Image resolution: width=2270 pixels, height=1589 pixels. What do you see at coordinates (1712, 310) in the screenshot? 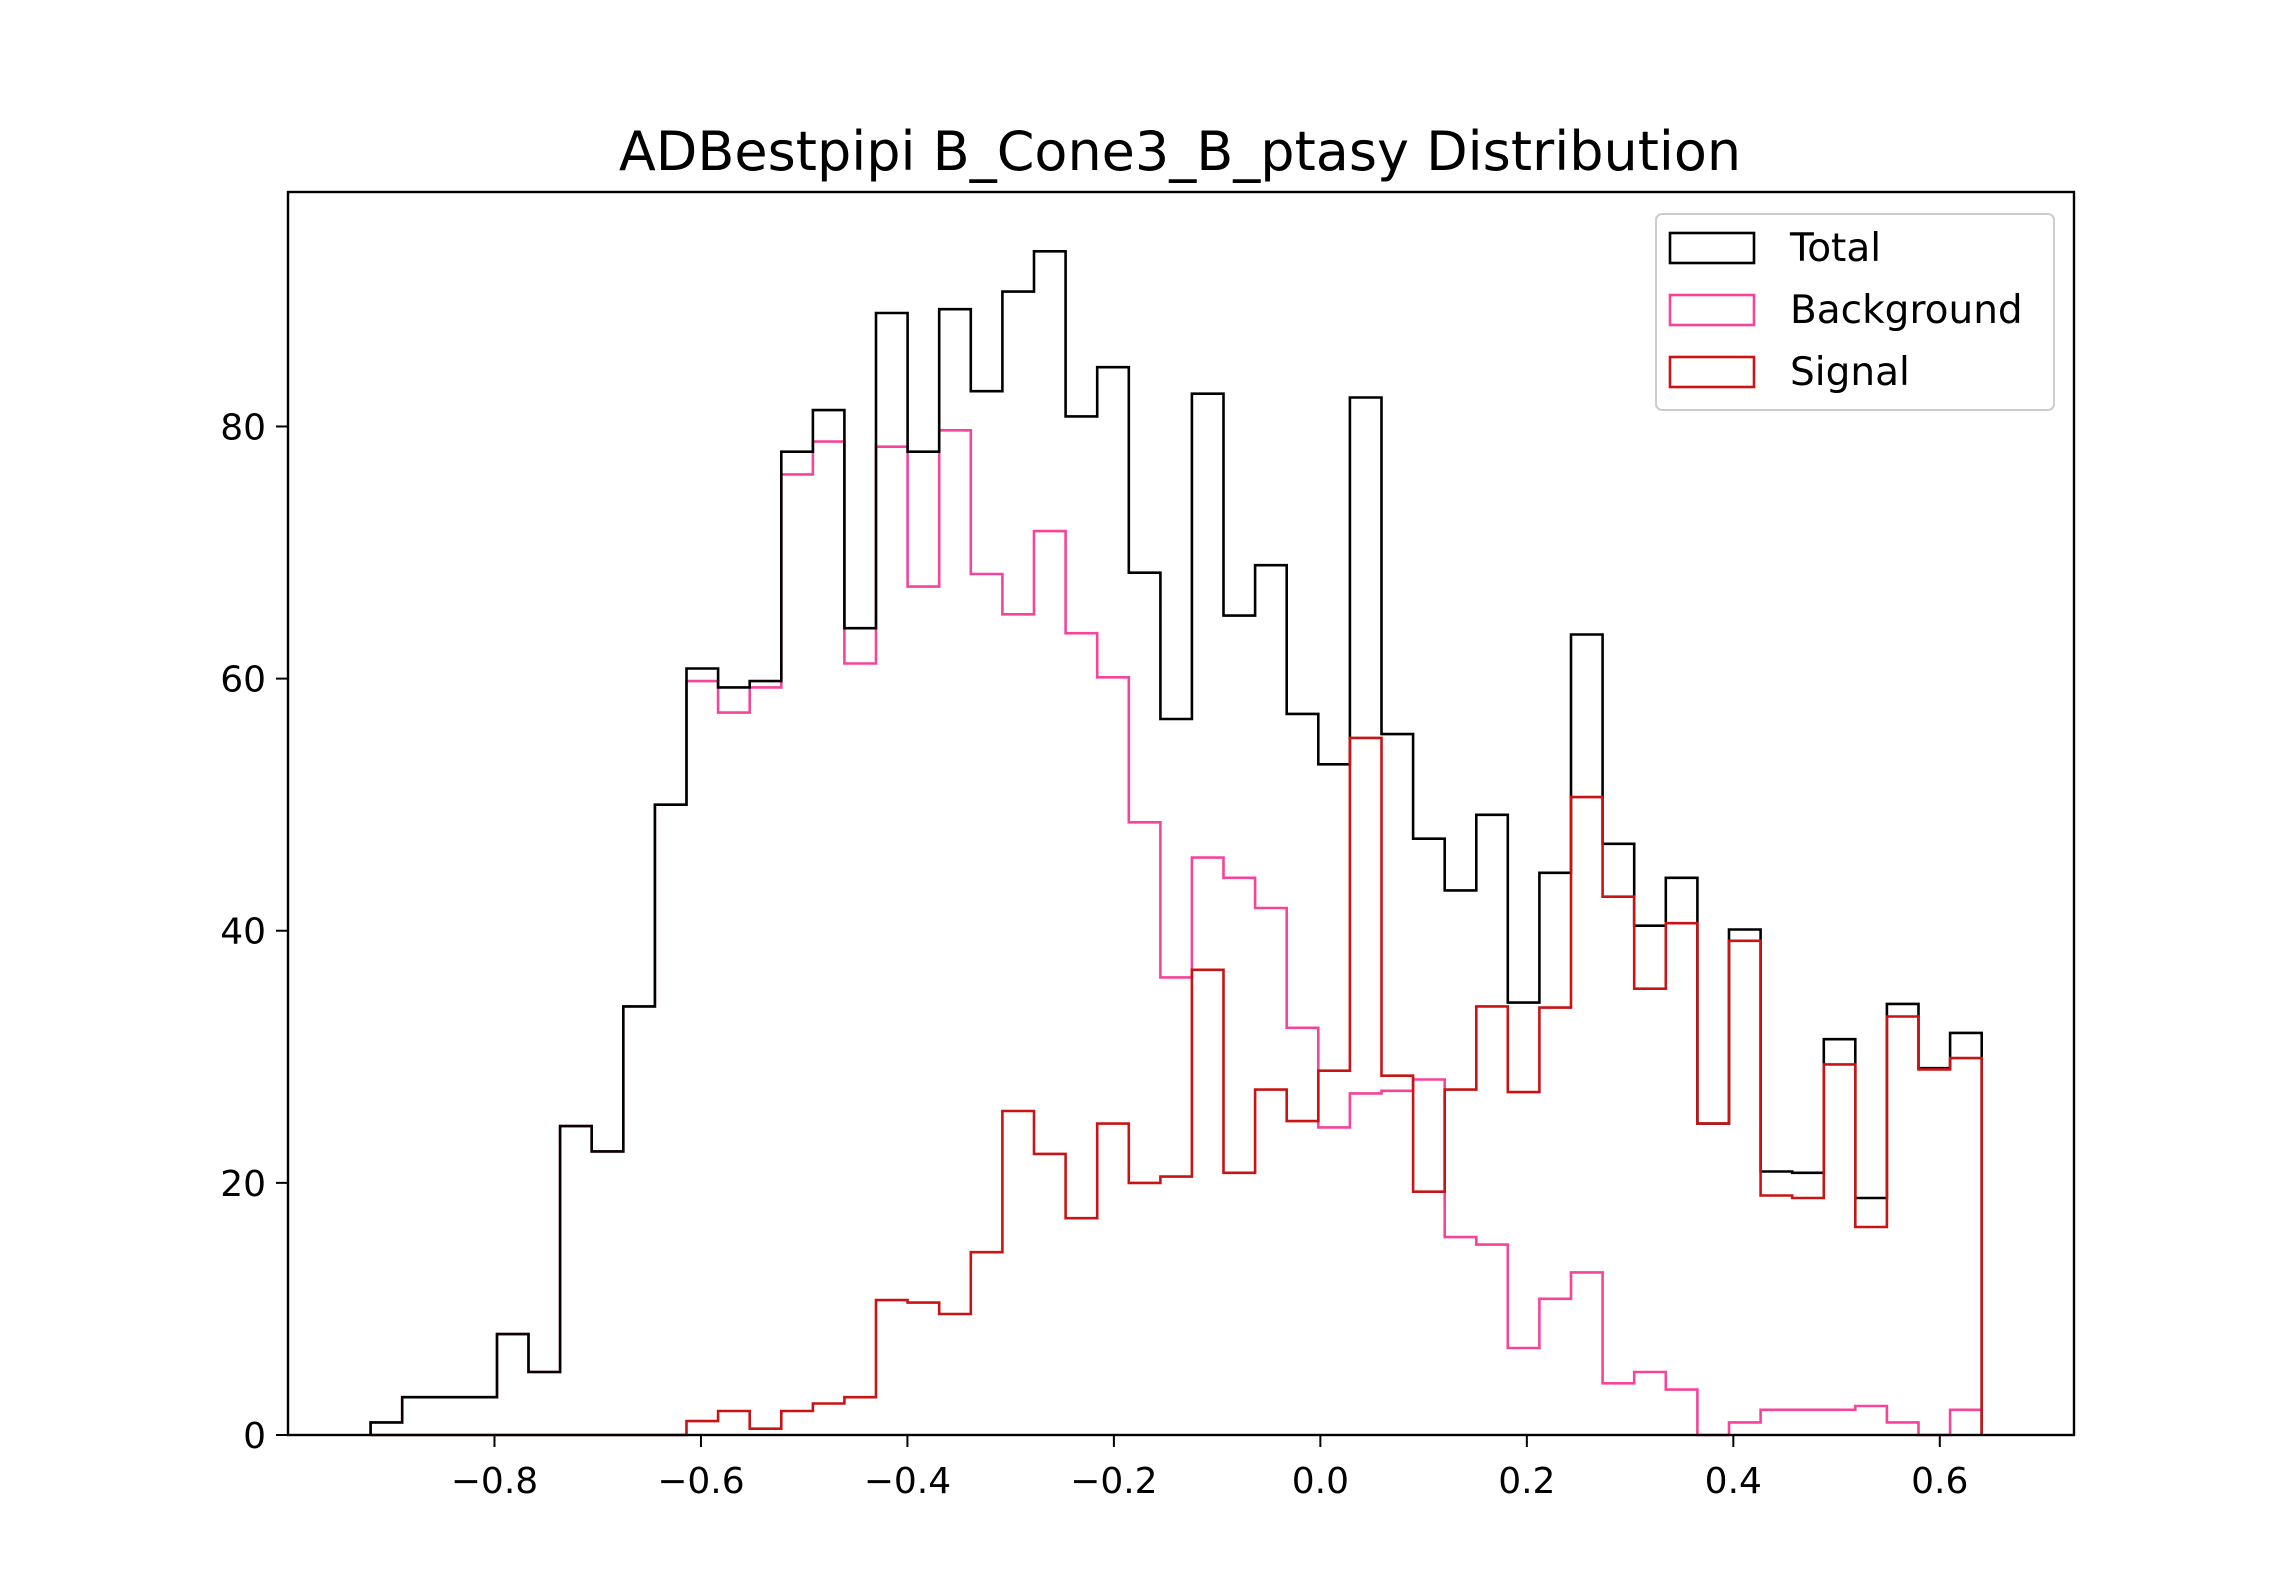
I see `legend-swatch-background` at bounding box center [1712, 310].